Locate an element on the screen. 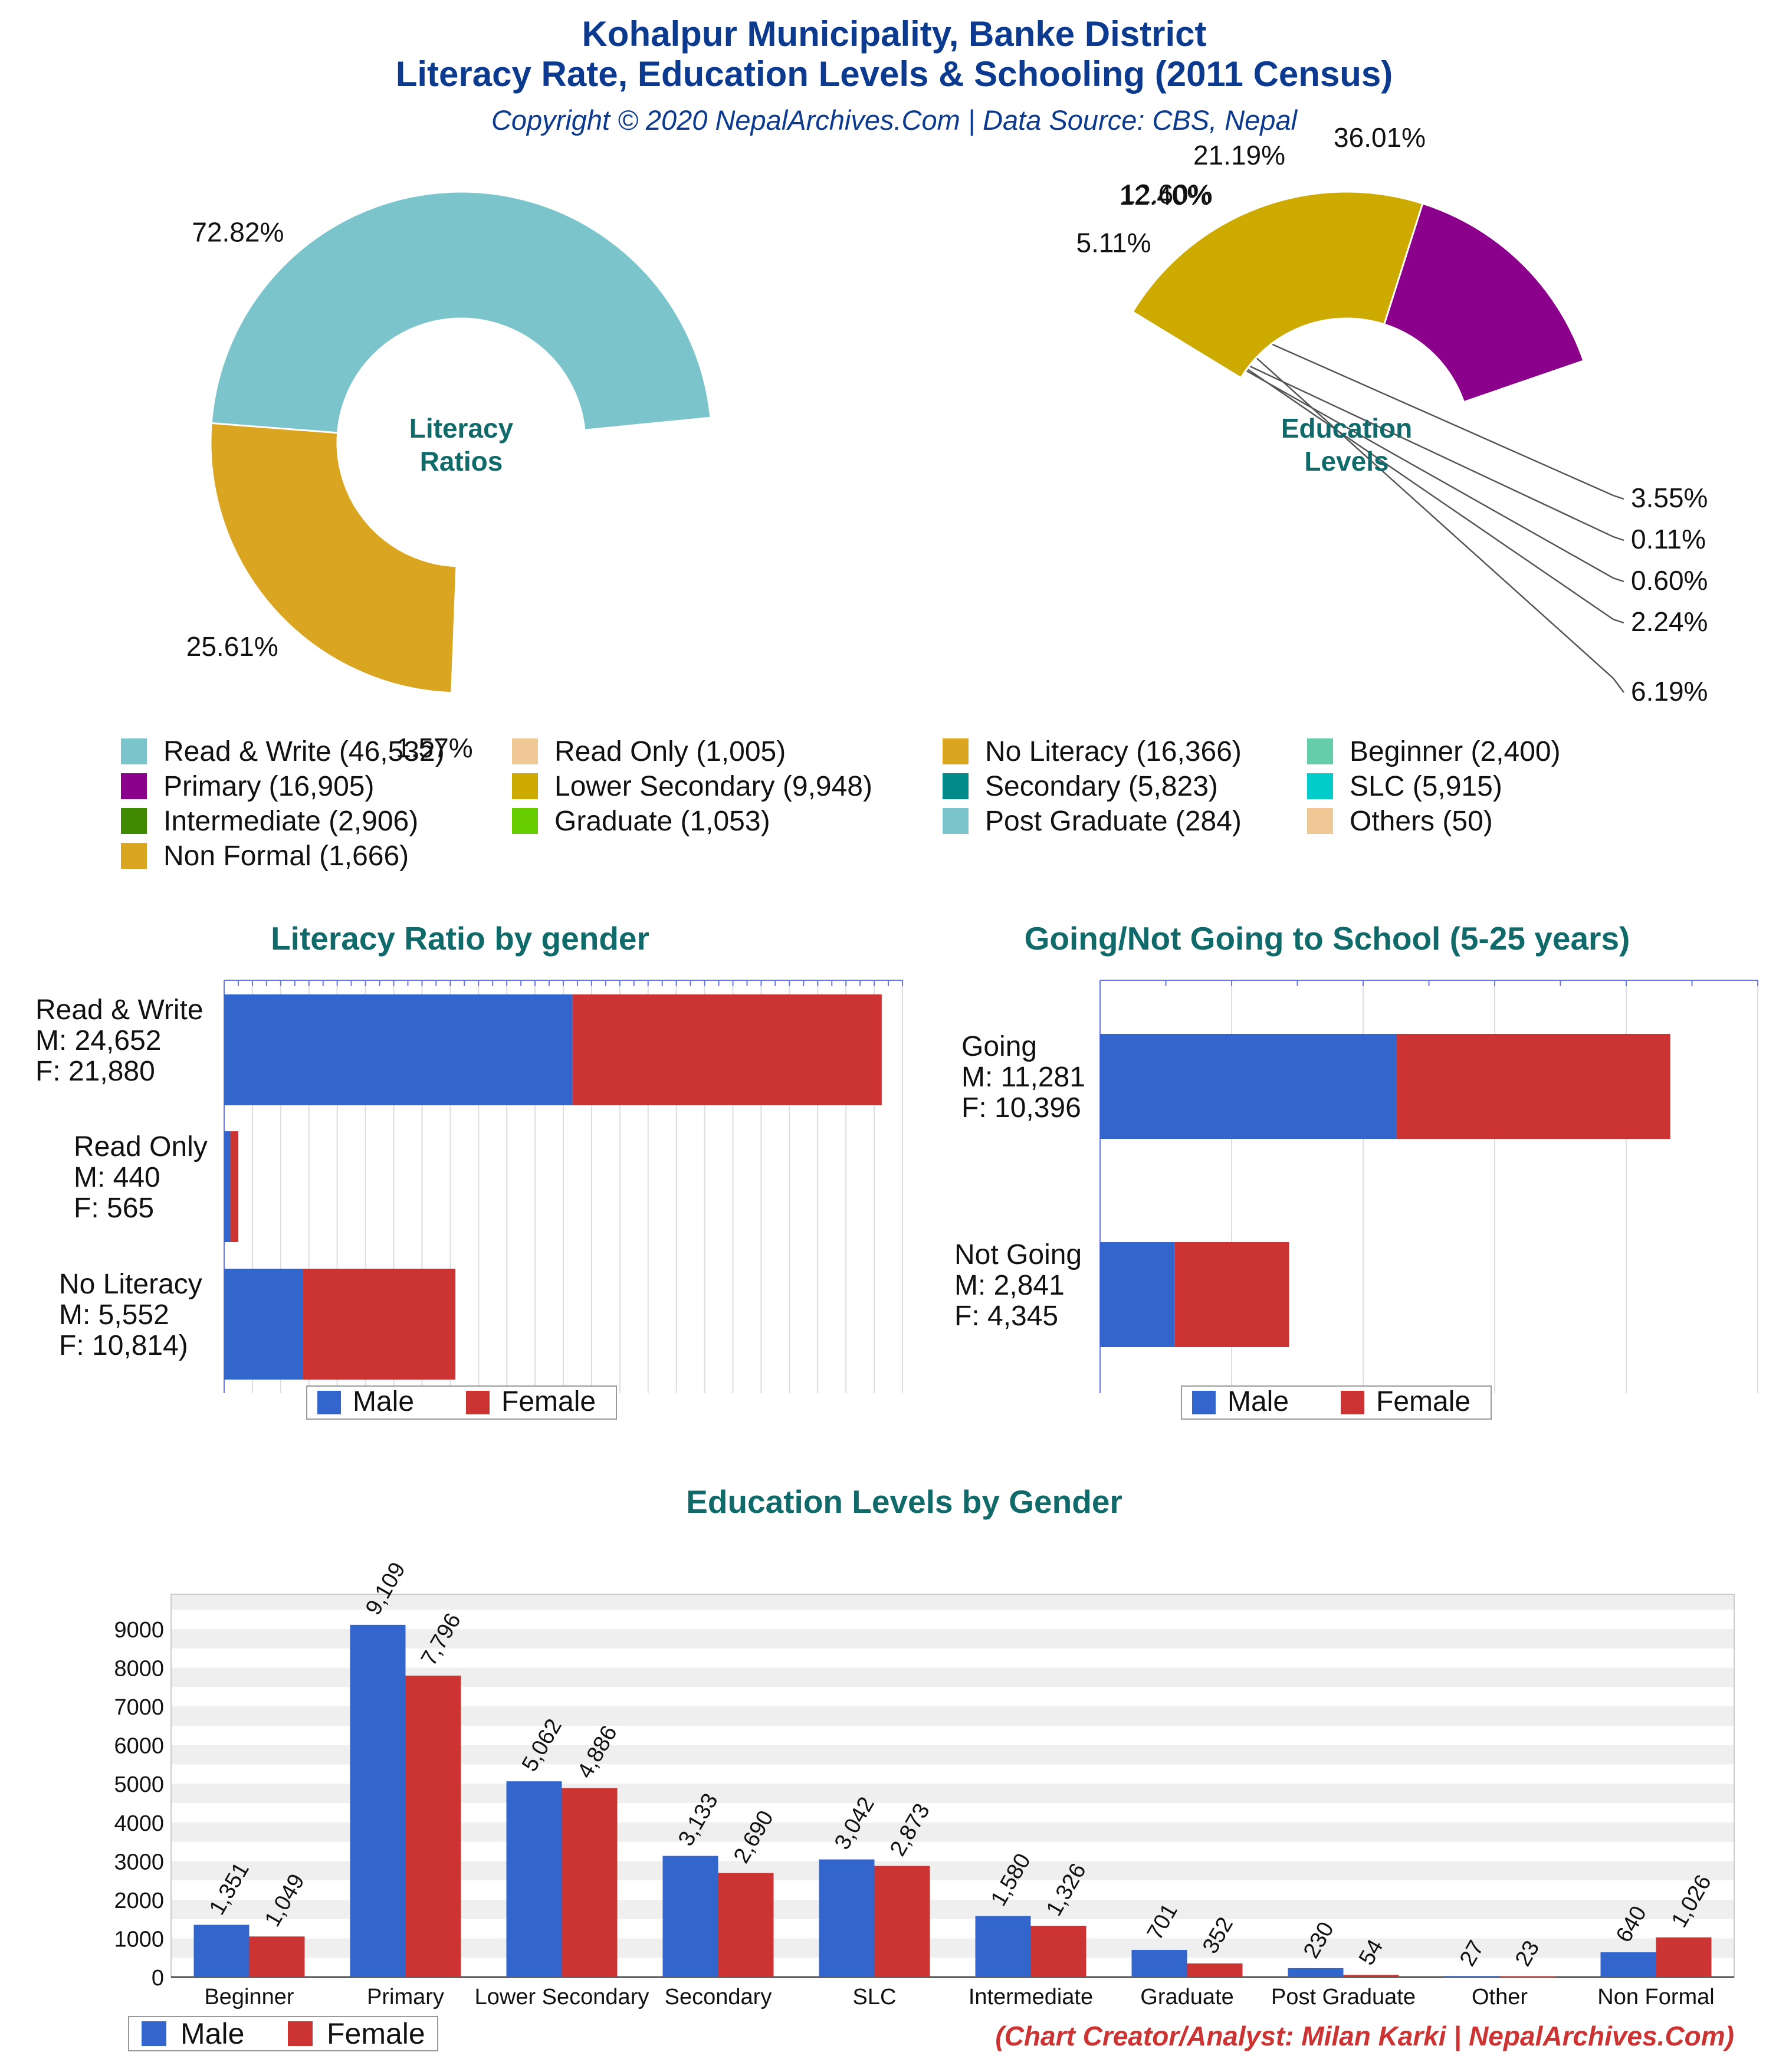 Image resolution: width=1789 pixels, height=2072 pixels. y-tick-label: 4000 is located at coordinates (139, 1823).